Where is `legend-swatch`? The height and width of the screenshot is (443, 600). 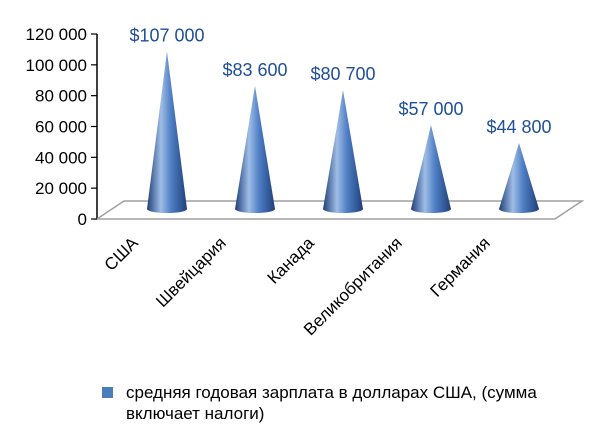 legend-swatch is located at coordinates (107, 392).